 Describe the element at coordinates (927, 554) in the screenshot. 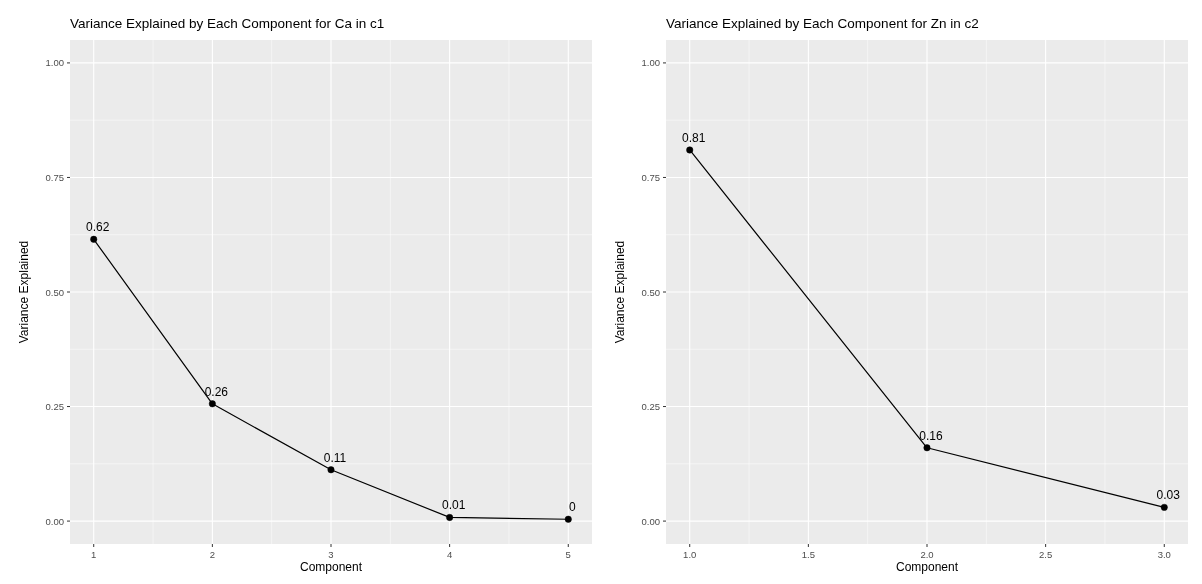

I see `x-tick-label: 2.0` at that location.